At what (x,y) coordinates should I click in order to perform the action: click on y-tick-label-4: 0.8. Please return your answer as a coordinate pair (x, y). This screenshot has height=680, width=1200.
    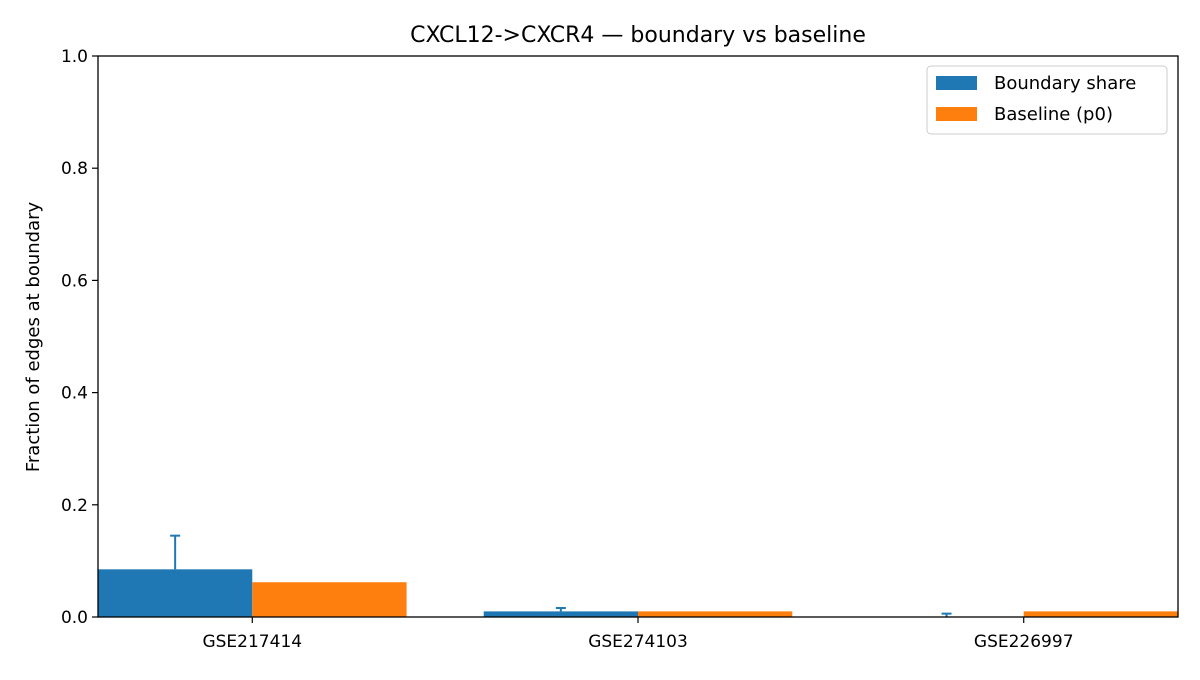
    Looking at the image, I should click on (74, 169).